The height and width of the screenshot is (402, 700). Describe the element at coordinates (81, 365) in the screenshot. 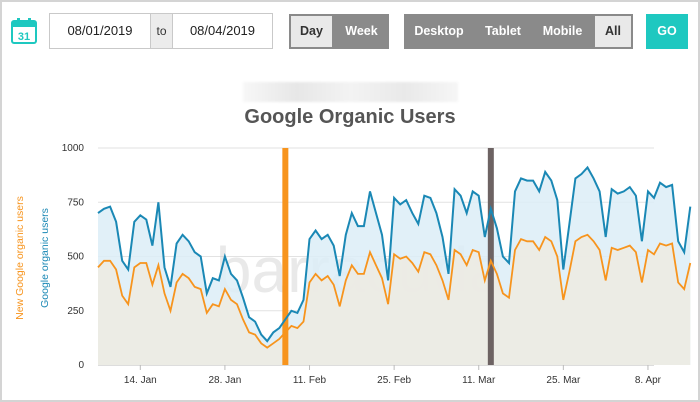

I see `y-tick-label: 0` at that location.